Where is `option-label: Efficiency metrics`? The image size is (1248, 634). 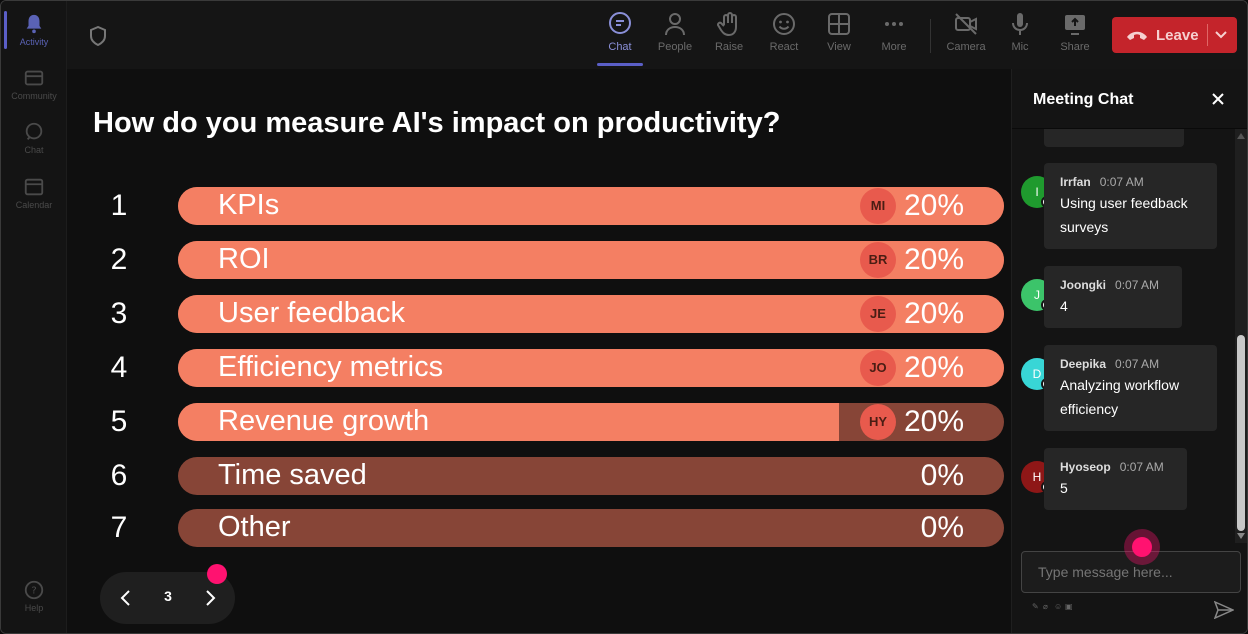 option-label: Efficiency metrics is located at coordinates (331, 367).